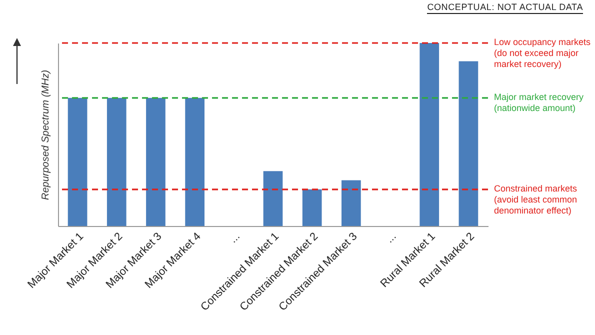 This screenshot has width=595, height=335. What do you see at coordinates (505, 7) in the screenshot?
I see `text: CONCEPTUAL: NOT ACTUAL DATA` at bounding box center [505, 7].